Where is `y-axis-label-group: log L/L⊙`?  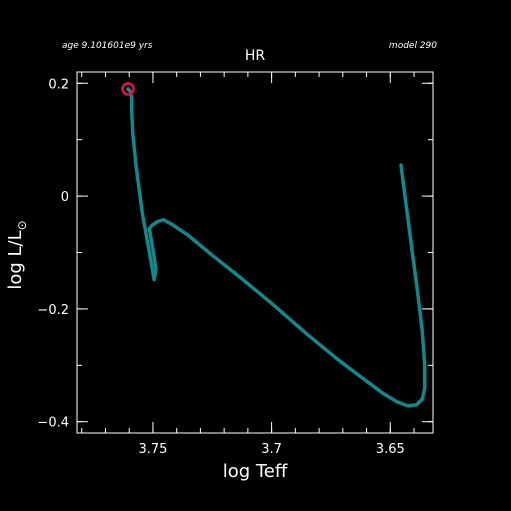 y-axis-label-group: log L/L⊙ is located at coordinates (17, 254).